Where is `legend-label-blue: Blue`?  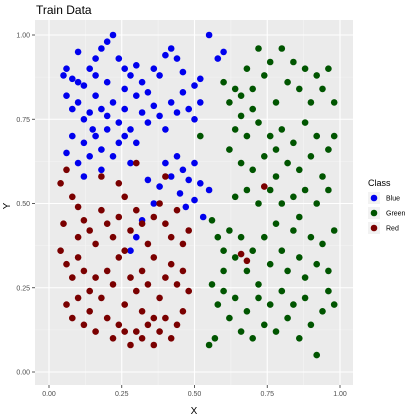 legend-label-blue: Blue is located at coordinates (393, 199).